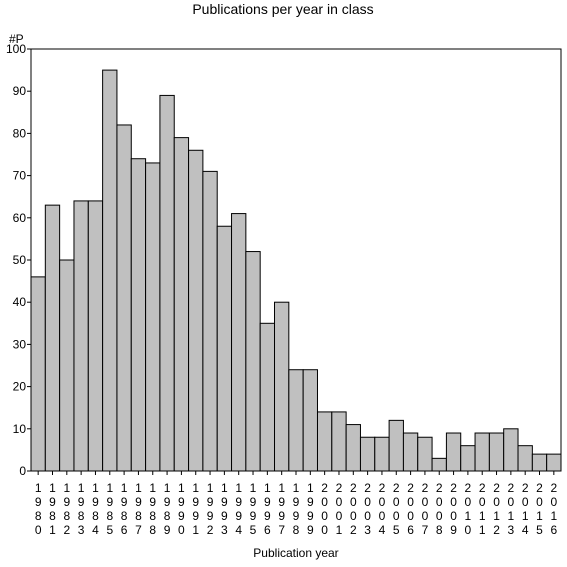 Image resolution: width=567 pixels, height=567 pixels. I want to click on bar-1980, so click(38, 374).